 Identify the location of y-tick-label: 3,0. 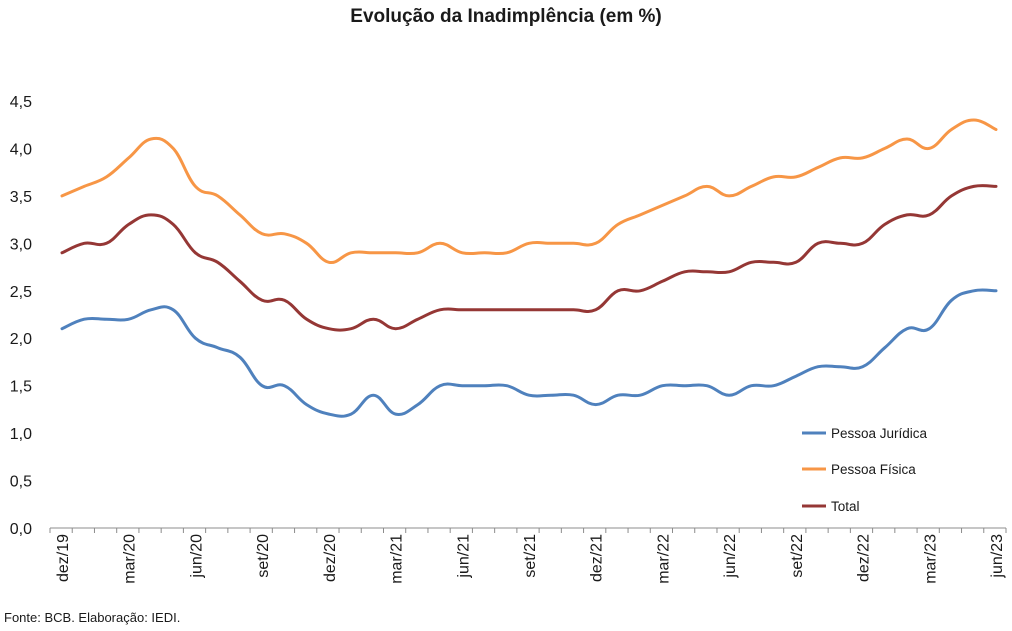
(21, 244).